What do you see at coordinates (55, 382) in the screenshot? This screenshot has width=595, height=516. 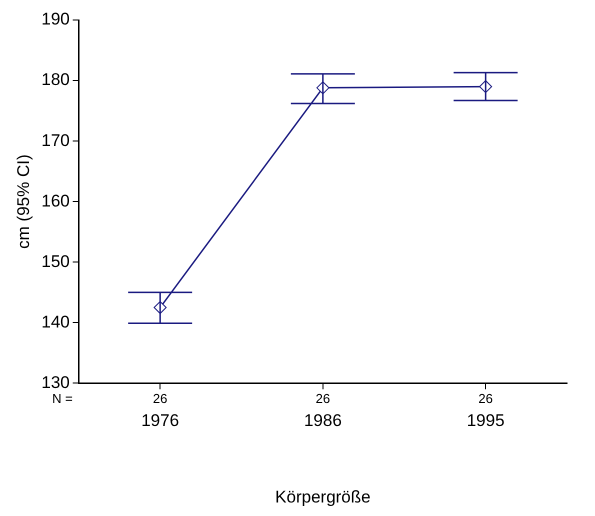 I see `y-tick-label: 130` at bounding box center [55, 382].